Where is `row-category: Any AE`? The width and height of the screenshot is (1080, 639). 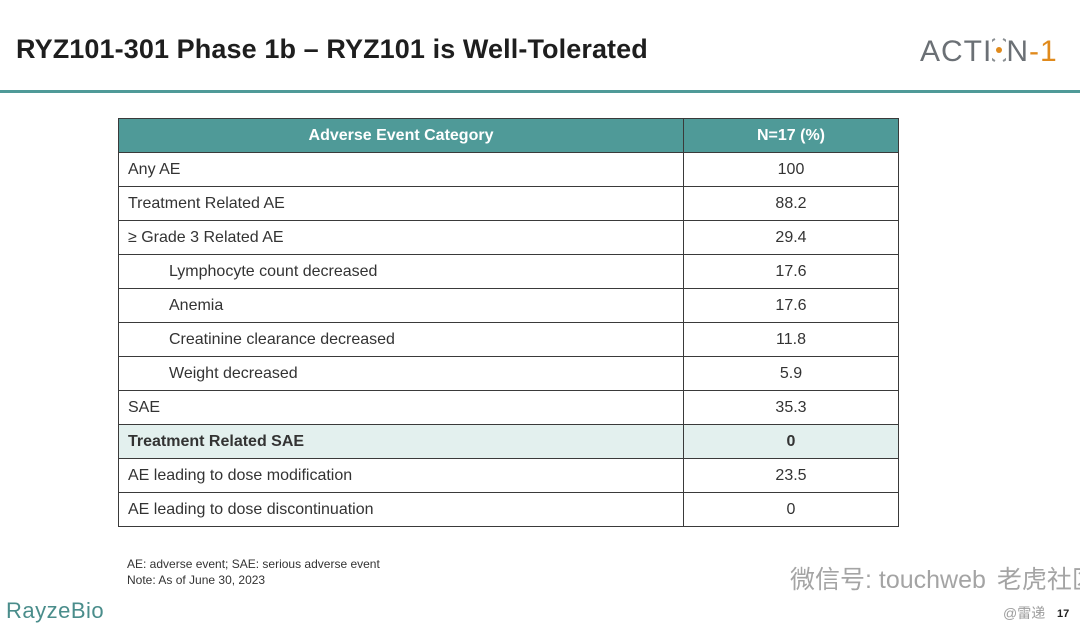 row-category: Any AE is located at coordinates (401, 169).